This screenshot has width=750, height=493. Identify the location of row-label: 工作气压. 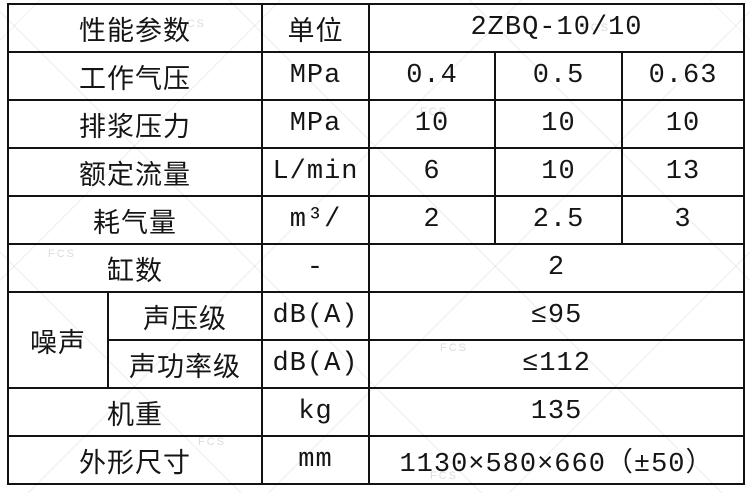
(135, 76).